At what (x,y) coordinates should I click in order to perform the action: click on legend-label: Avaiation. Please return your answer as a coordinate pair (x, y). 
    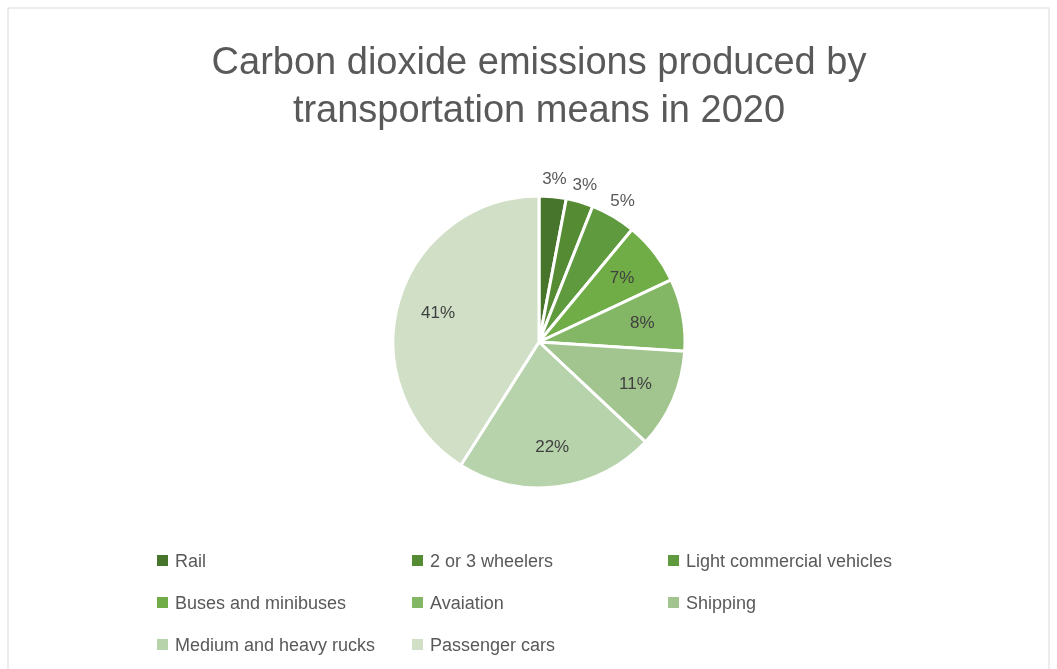
    Looking at the image, I should click on (467, 603).